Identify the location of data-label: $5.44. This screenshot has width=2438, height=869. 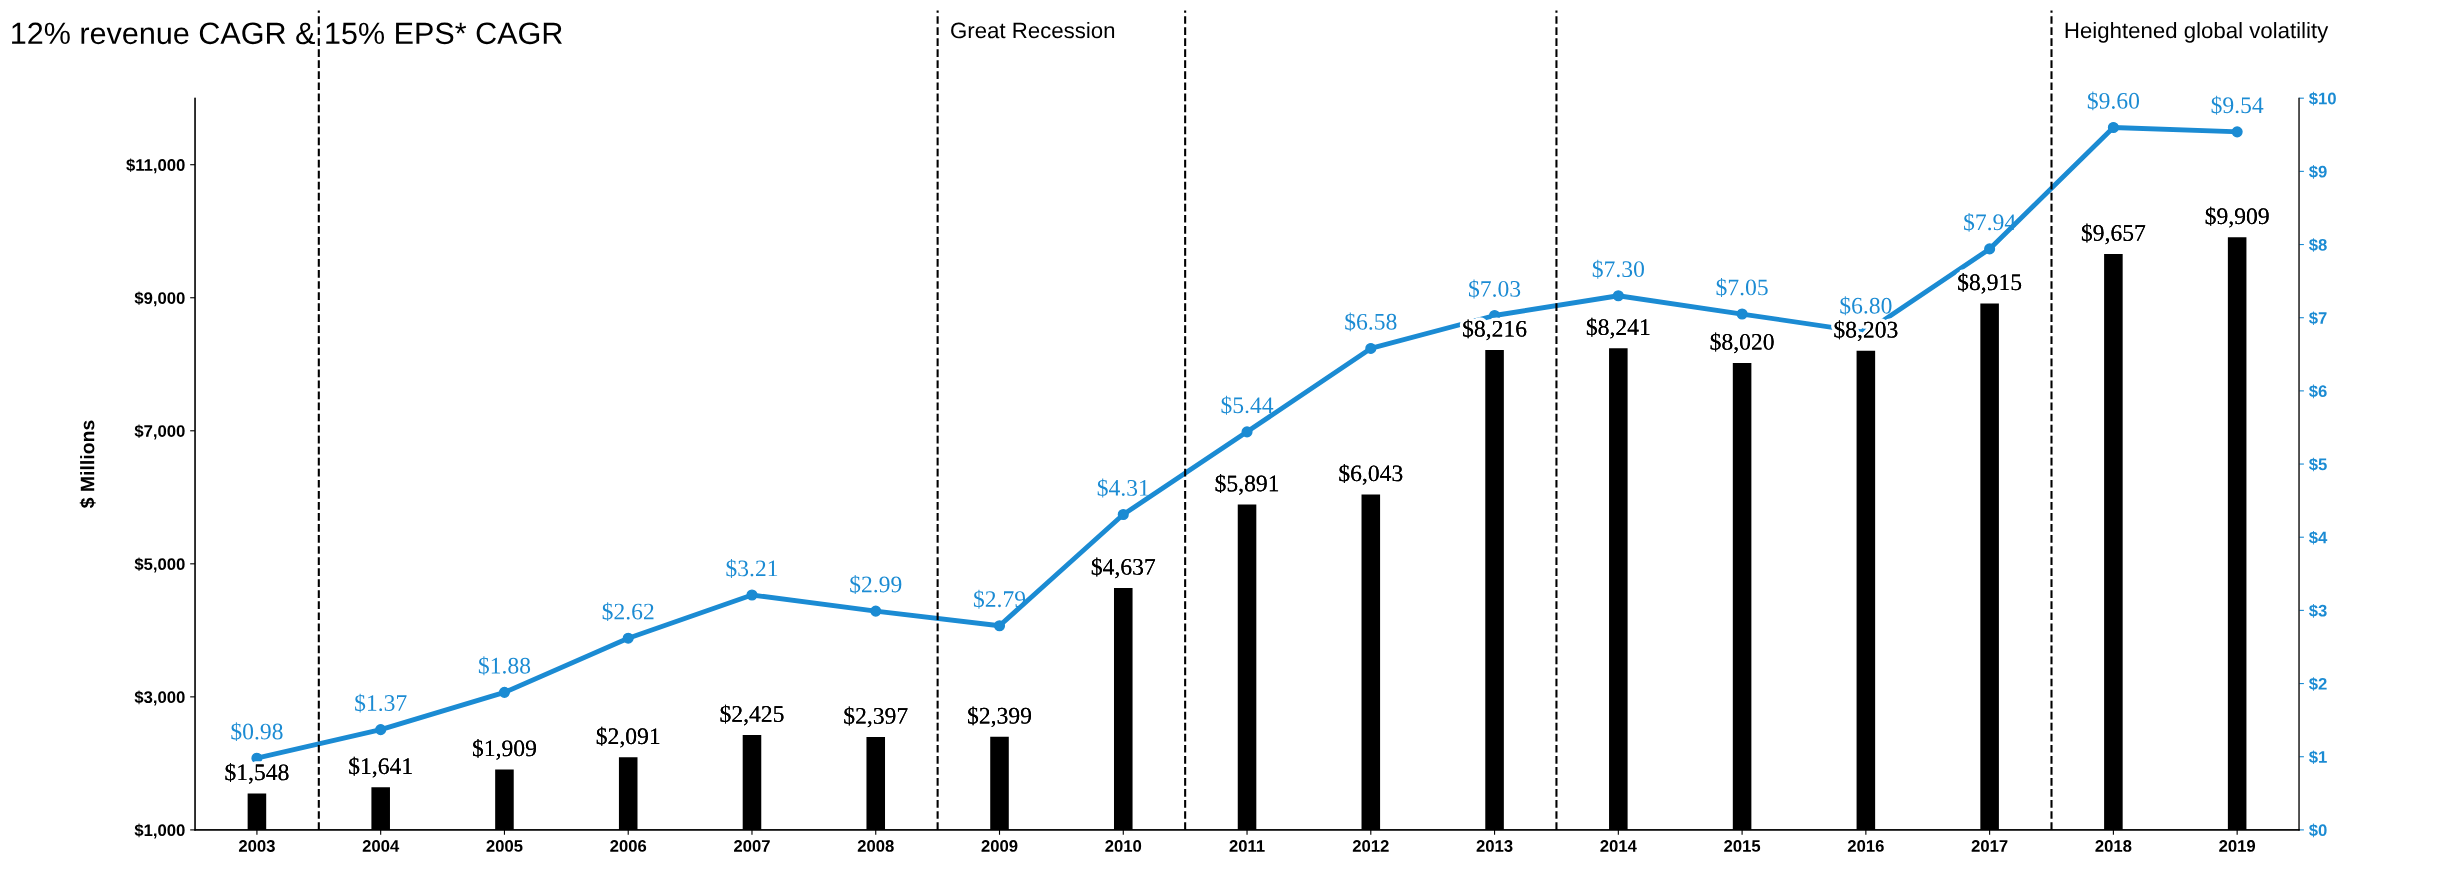
(1247, 405).